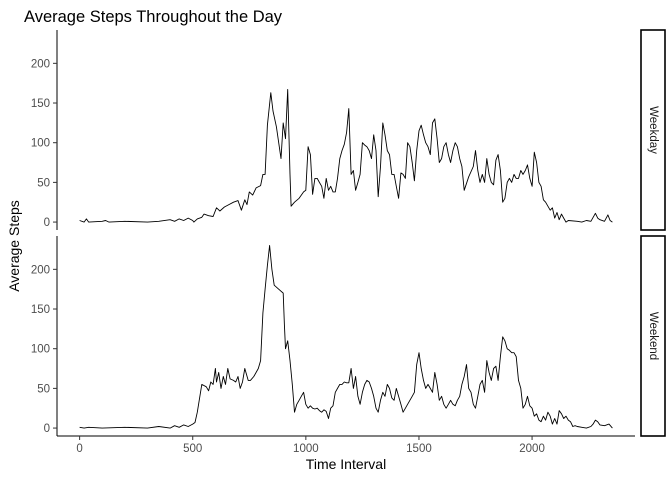 The height and width of the screenshot is (480, 672). Describe the element at coordinates (79, 449) in the screenshot. I see `x-tick-label: 0` at that location.